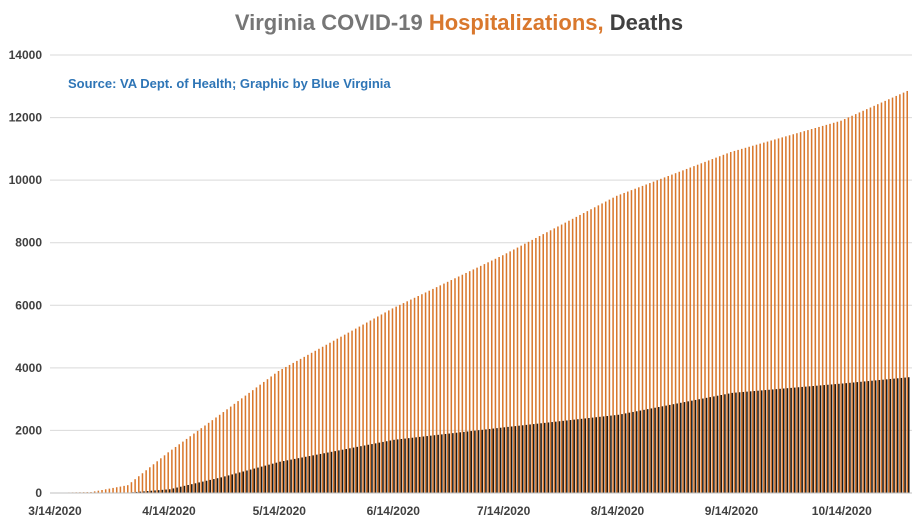 Image resolution: width=918 pixels, height=527 pixels. What do you see at coordinates (842, 511) in the screenshot?
I see `x-tick-label: 10/14/2020` at bounding box center [842, 511].